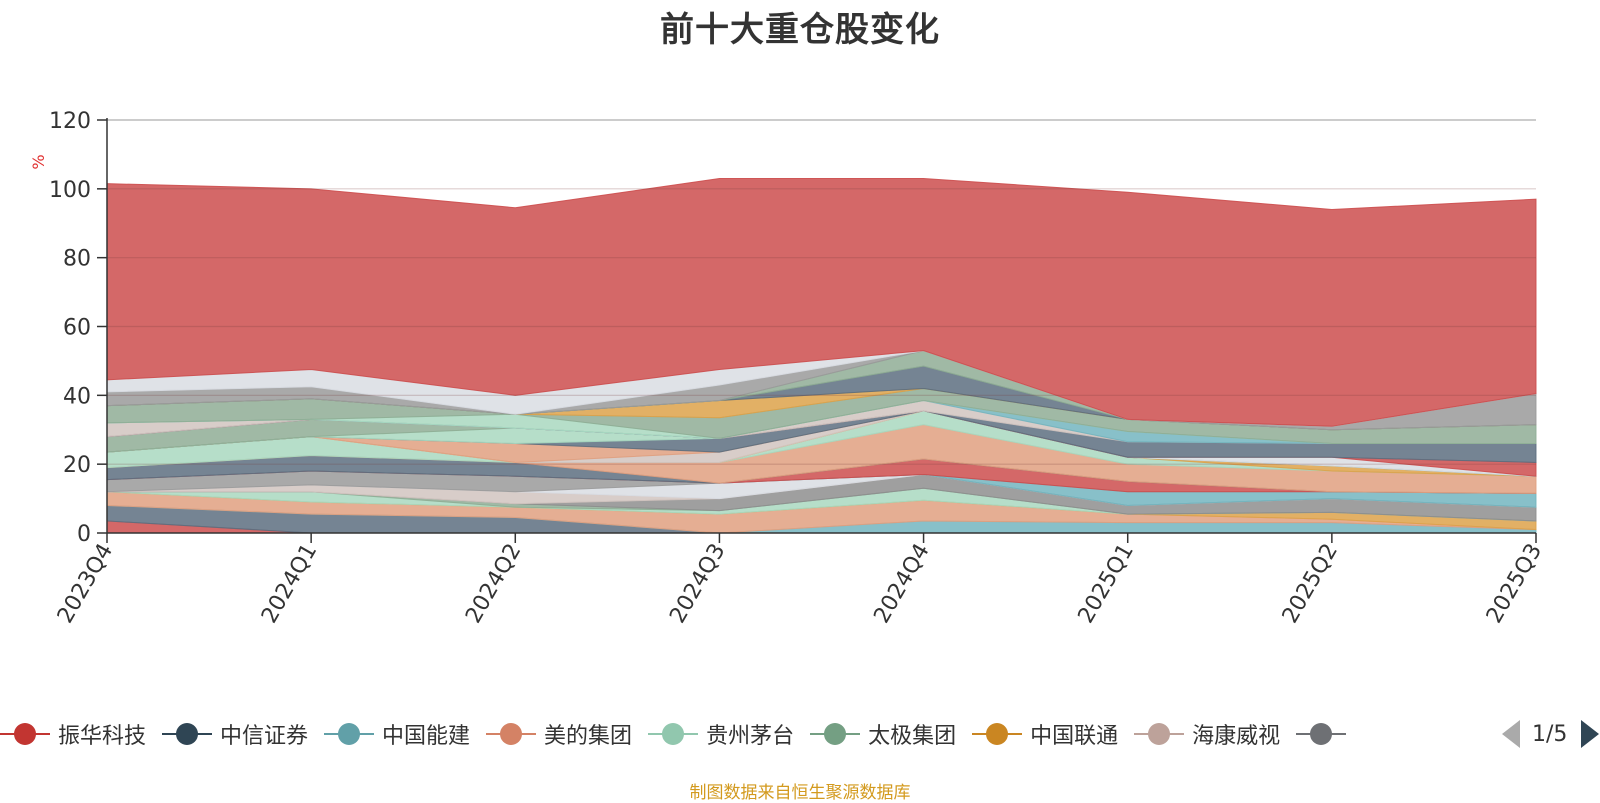 The image size is (1600, 803). What do you see at coordinates (912, 736) in the screenshot?
I see `legend-label: 太极集团` at bounding box center [912, 736].